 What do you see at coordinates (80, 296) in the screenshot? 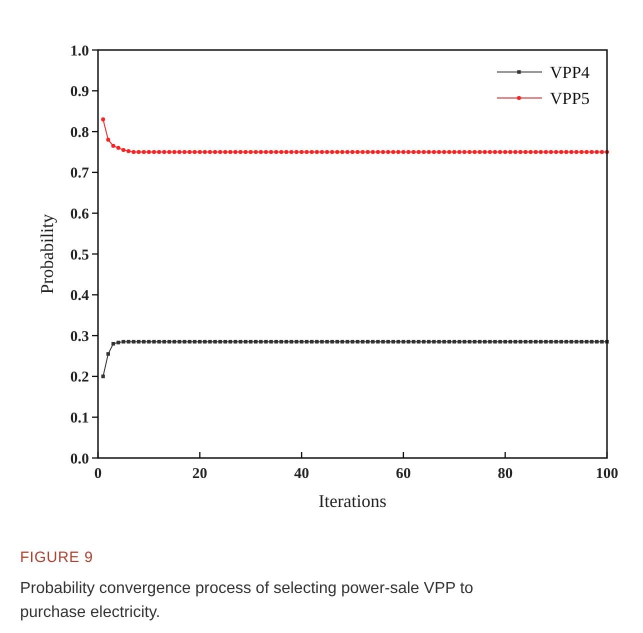
I see `y-tick-label: 0.4` at bounding box center [80, 296].